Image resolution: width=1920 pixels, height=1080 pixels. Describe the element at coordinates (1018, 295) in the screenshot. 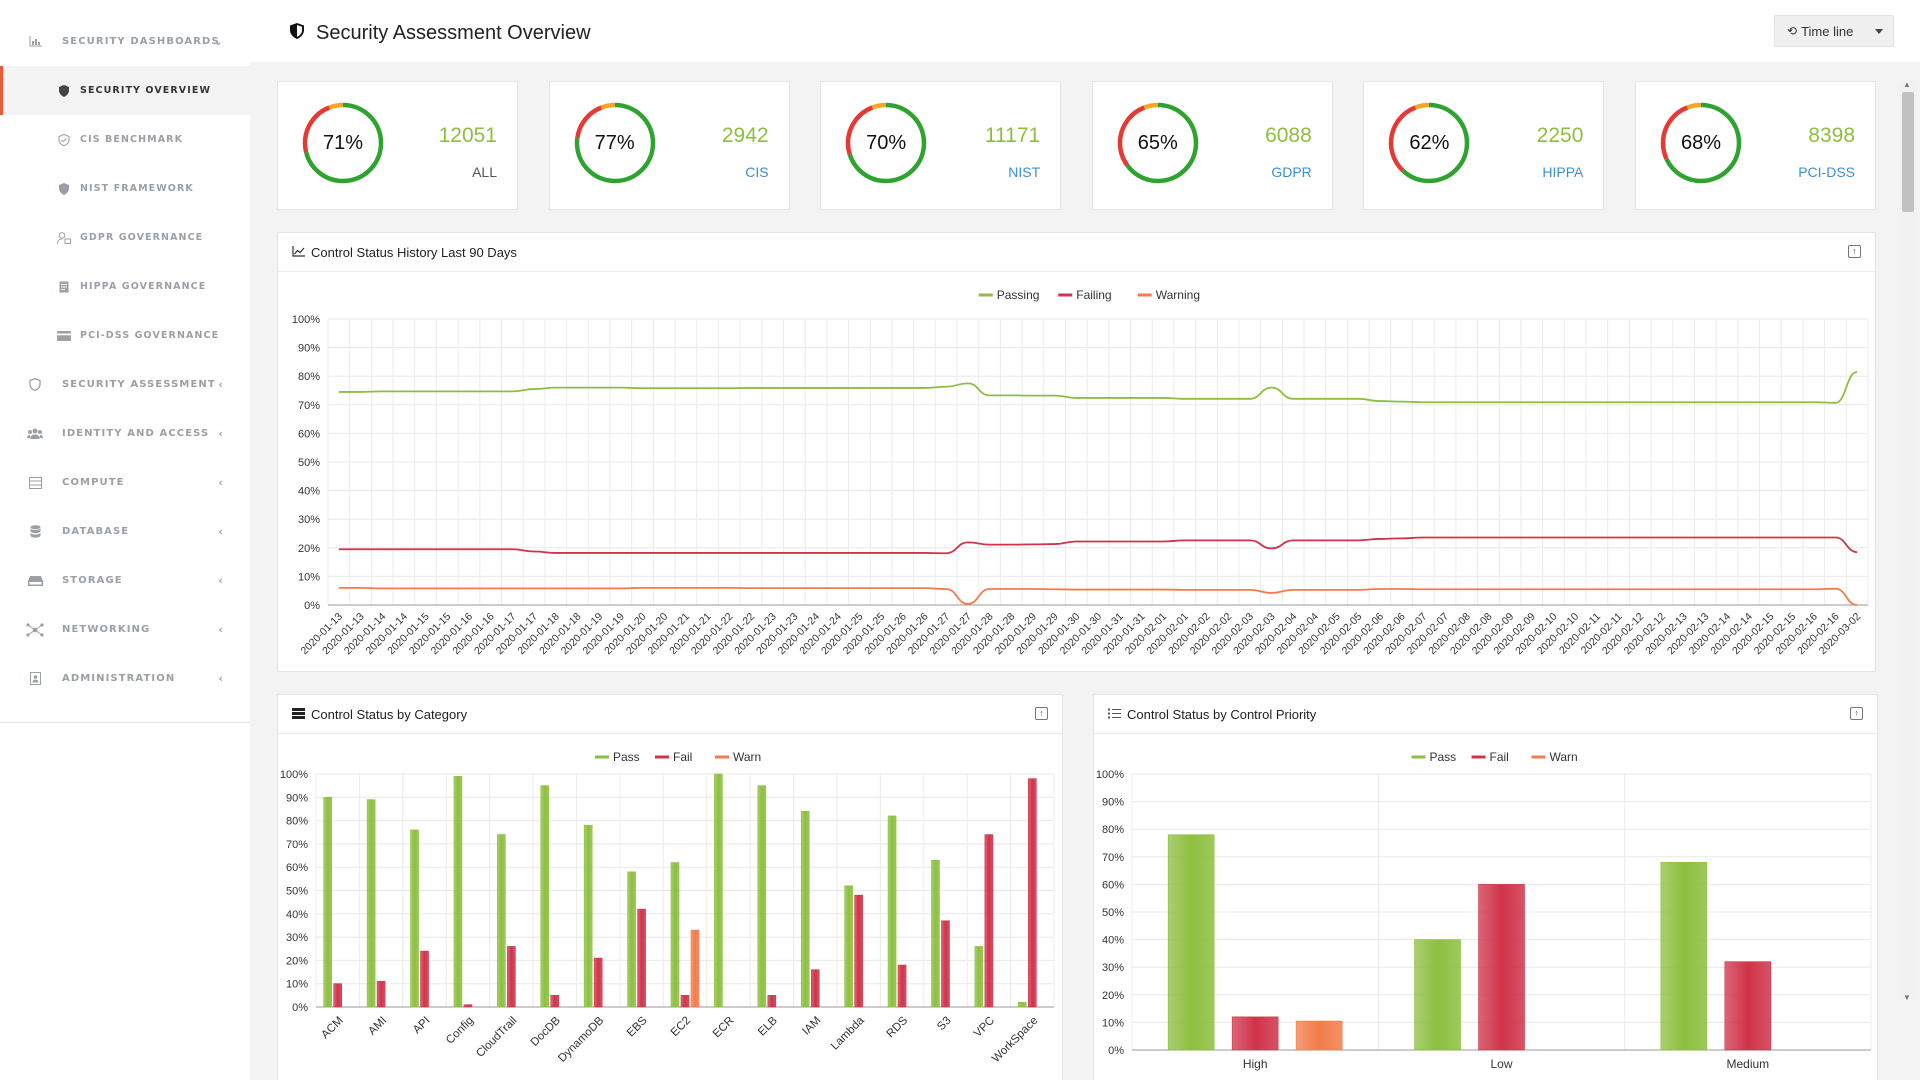

I see `legend-label-passing: Passing` at that location.